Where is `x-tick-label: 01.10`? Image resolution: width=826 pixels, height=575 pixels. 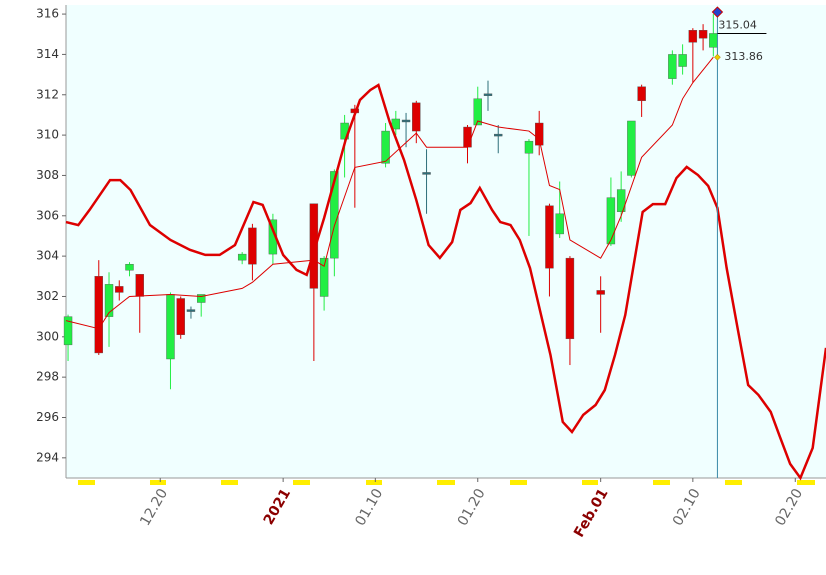 x-tick-label: 01.10 is located at coordinates (369, 507).